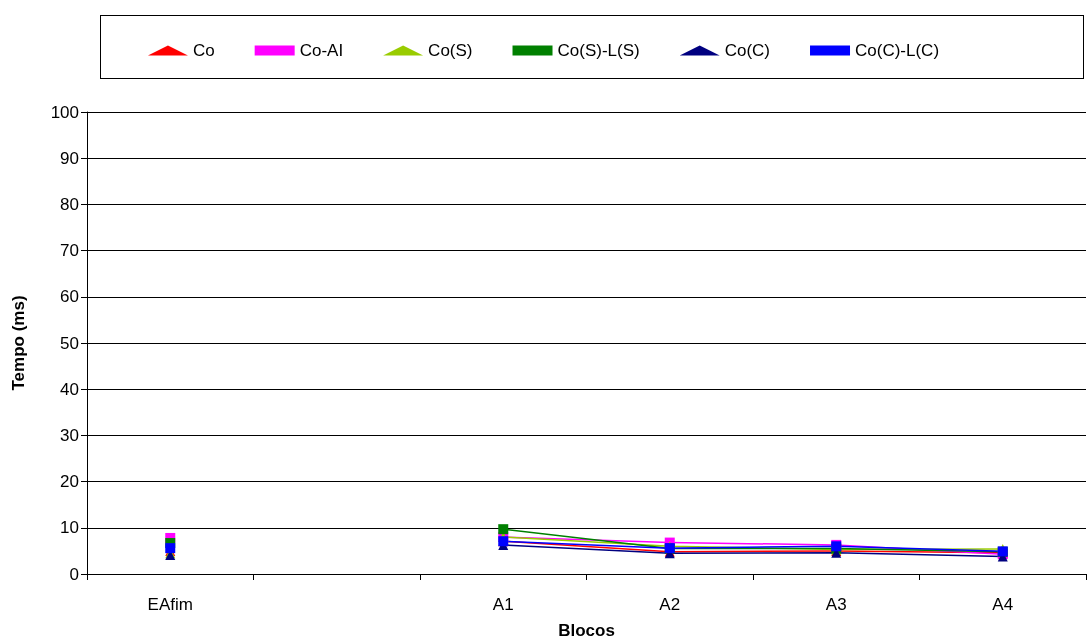  I want to click on legend-label: Co(S), so click(450, 50).